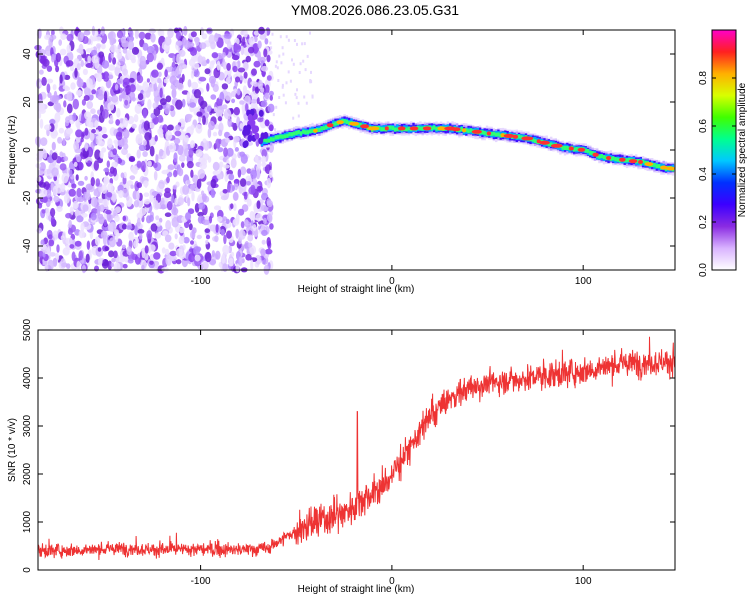 This screenshot has height=600, width=750. I want to click on x-tick-label: 100, so click(583, 281).